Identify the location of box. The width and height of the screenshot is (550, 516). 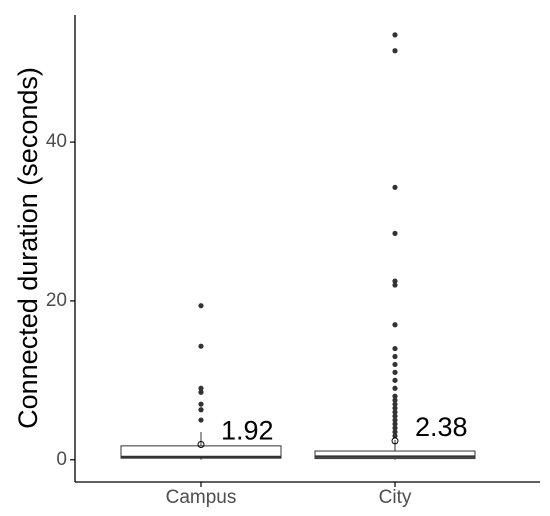
(395, 455).